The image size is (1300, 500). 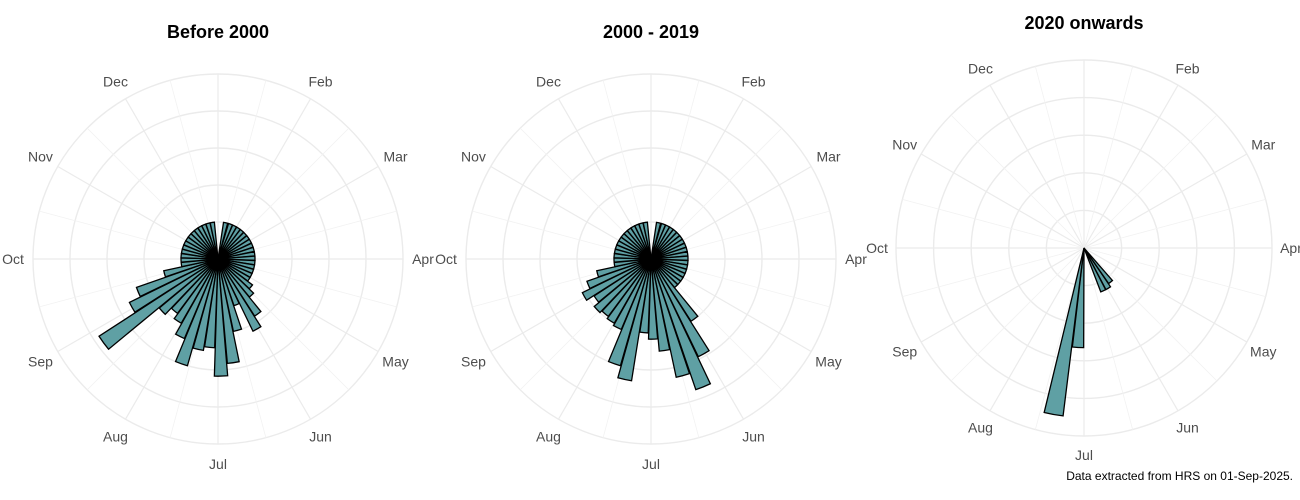 I want to click on panel-title: Before 2000, so click(x=218, y=32).